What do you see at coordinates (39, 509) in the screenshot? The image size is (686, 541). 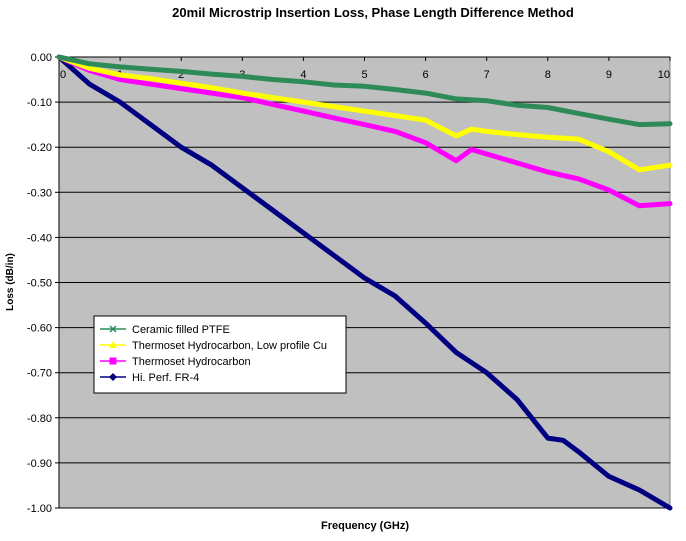 I see `y-tick-label: -1.00` at bounding box center [39, 509].